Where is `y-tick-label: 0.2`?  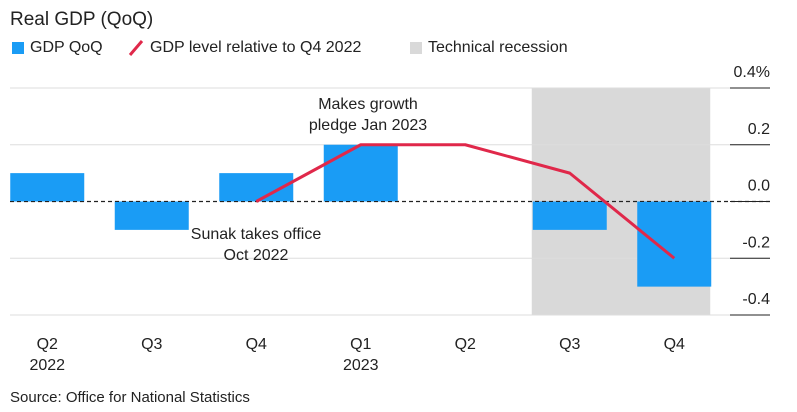 y-tick-label: 0.2 is located at coordinates (759, 129).